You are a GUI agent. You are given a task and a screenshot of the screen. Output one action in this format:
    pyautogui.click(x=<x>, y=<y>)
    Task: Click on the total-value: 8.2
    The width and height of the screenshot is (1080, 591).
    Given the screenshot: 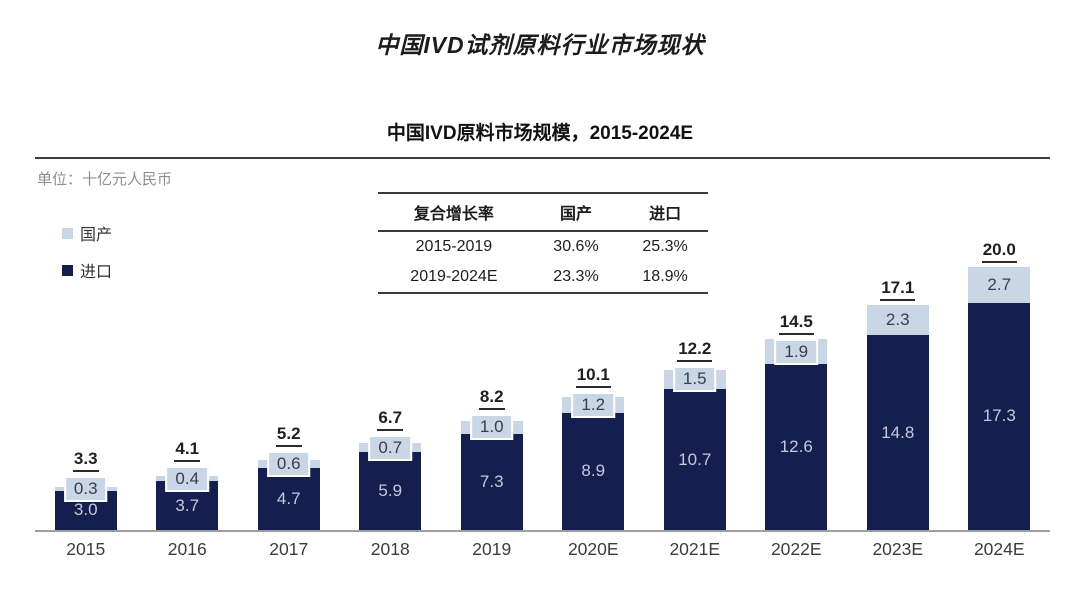 What is the action you would take?
    pyautogui.click(x=491, y=399)
    